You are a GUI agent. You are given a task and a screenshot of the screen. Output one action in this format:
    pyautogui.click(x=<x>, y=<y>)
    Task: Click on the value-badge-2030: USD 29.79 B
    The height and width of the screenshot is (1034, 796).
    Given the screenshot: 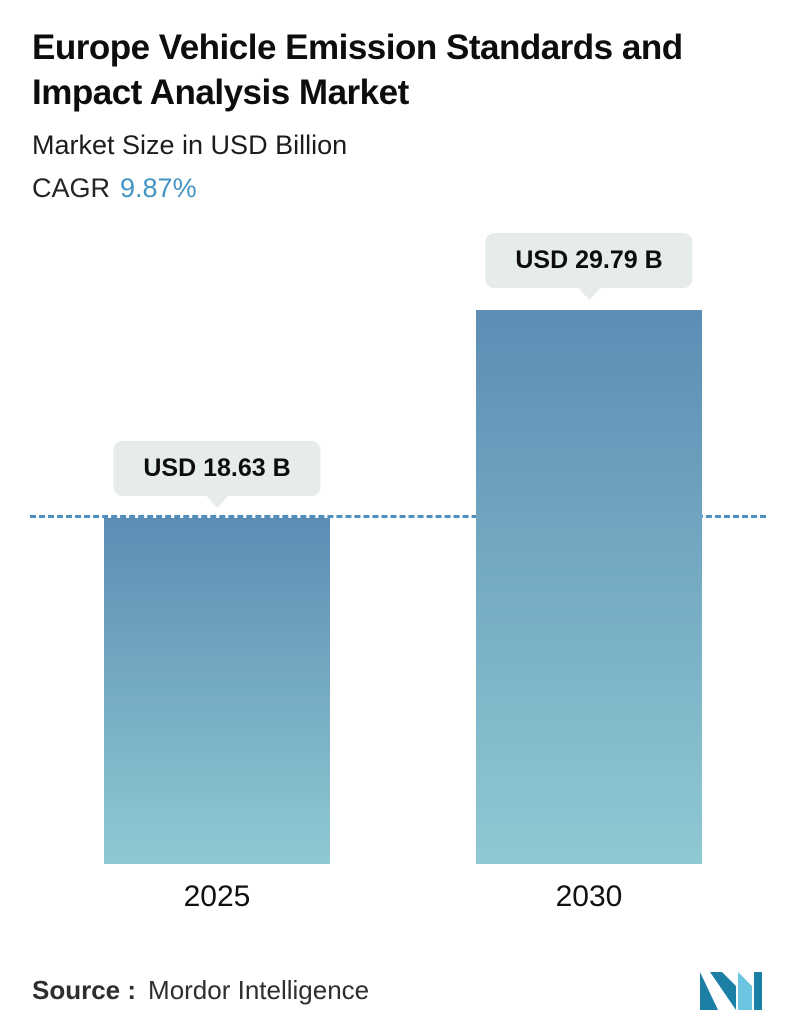 What is the action you would take?
    pyautogui.click(x=589, y=266)
    